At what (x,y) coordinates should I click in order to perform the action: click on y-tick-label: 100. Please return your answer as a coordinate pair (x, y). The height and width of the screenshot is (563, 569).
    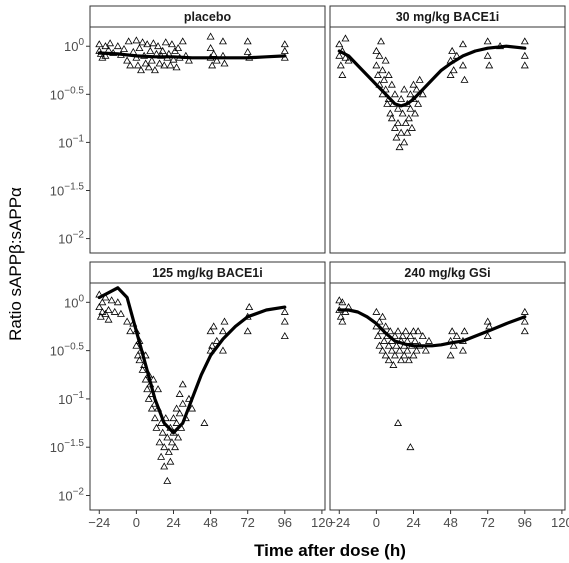
    Looking at the image, I should click on (74, 301).